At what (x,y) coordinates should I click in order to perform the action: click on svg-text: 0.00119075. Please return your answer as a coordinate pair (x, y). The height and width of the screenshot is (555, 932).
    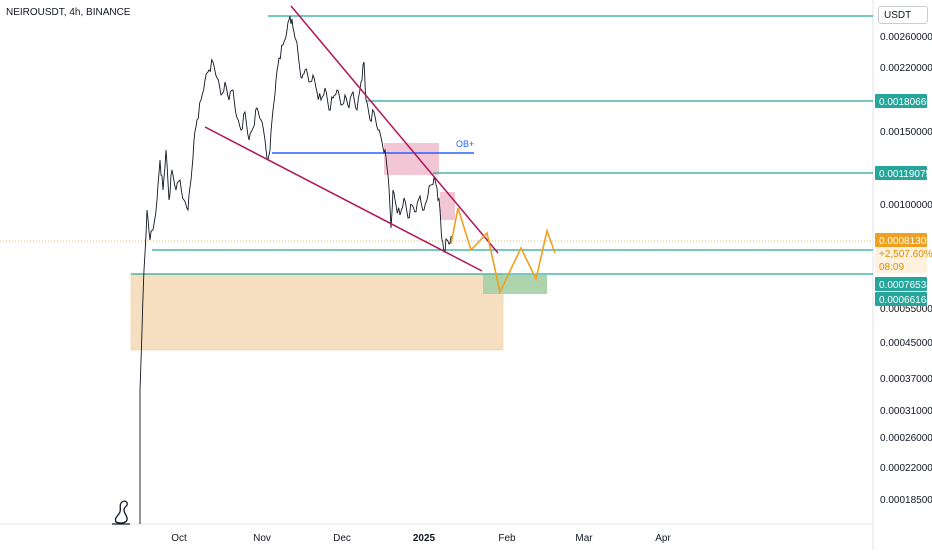
    Looking at the image, I should click on (905, 174).